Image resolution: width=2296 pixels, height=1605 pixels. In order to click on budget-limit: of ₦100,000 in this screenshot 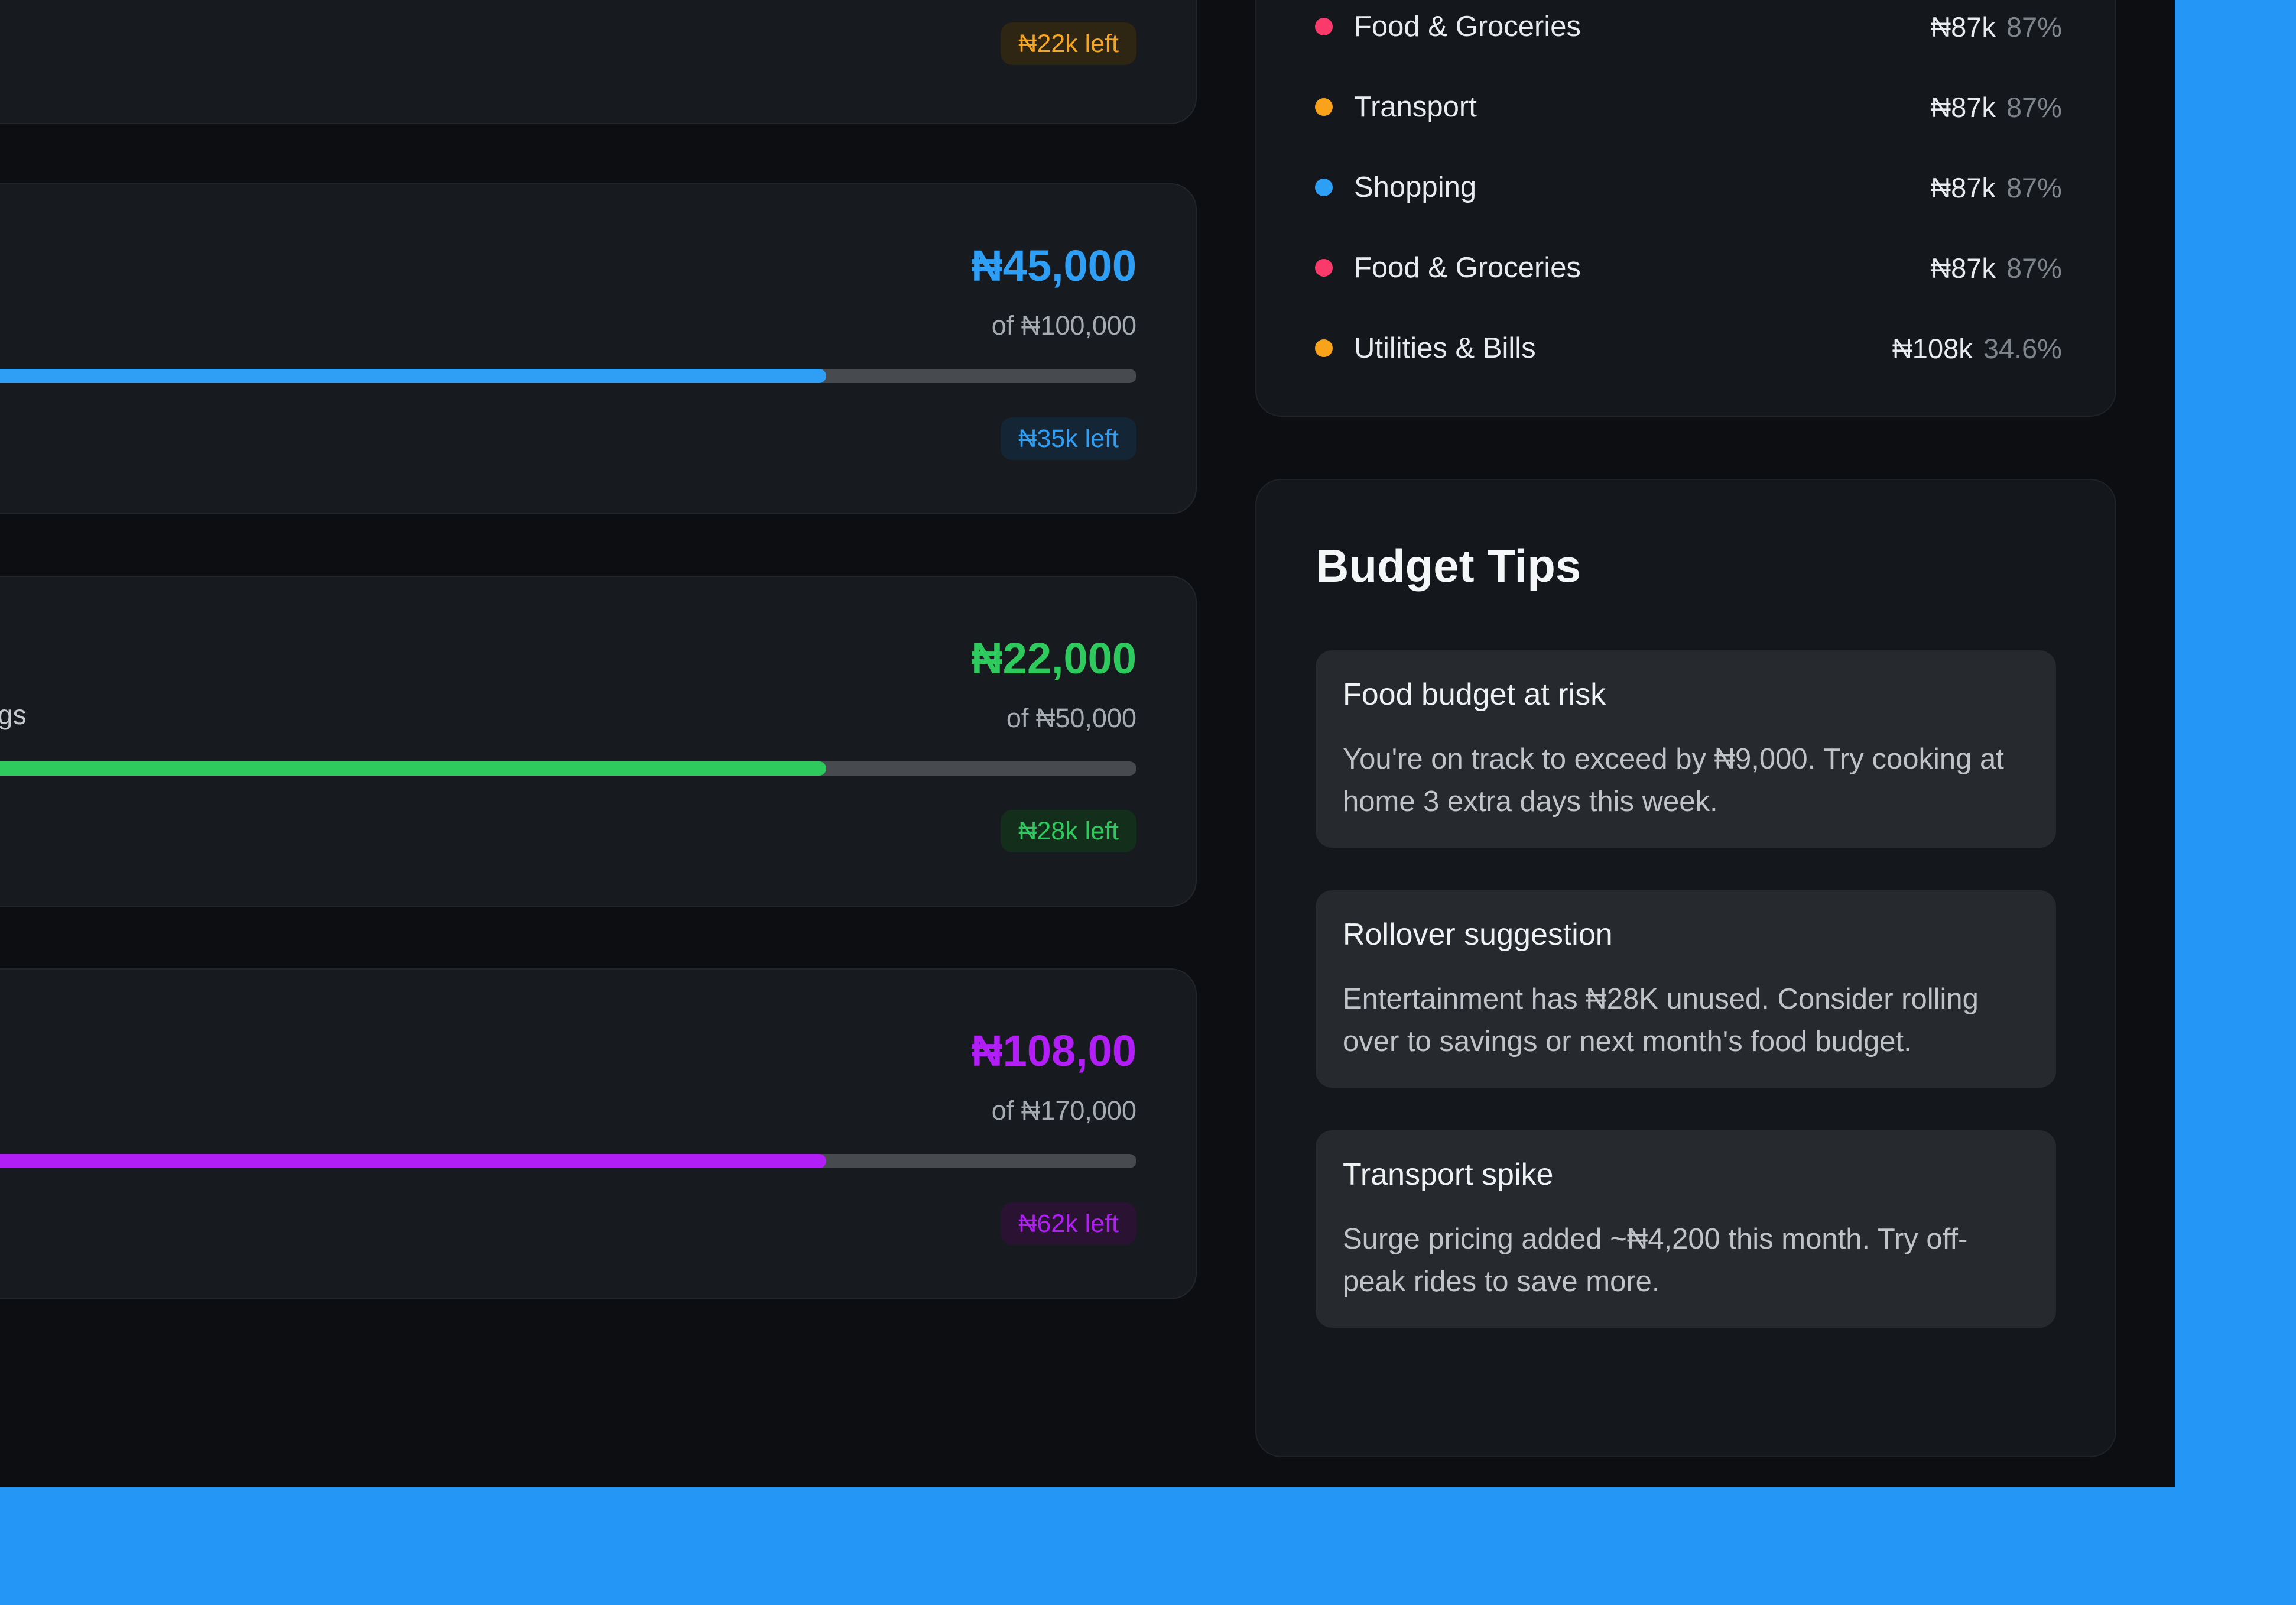, I will do `click(1063, 326)`.